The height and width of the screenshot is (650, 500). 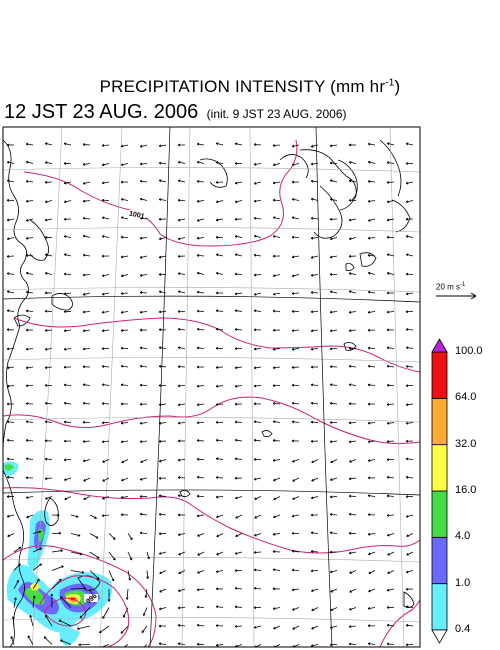 I want to click on colorbar-level-label: 16.0, so click(x=466, y=490).